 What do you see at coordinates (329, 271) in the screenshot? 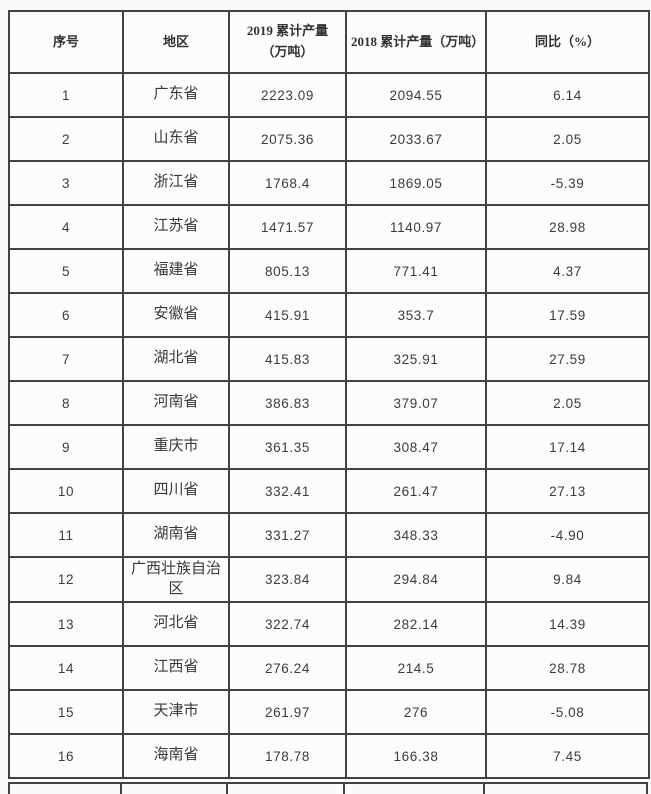
I see `table-row: 5 福建省 805.13 771.41 4.37` at bounding box center [329, 271].